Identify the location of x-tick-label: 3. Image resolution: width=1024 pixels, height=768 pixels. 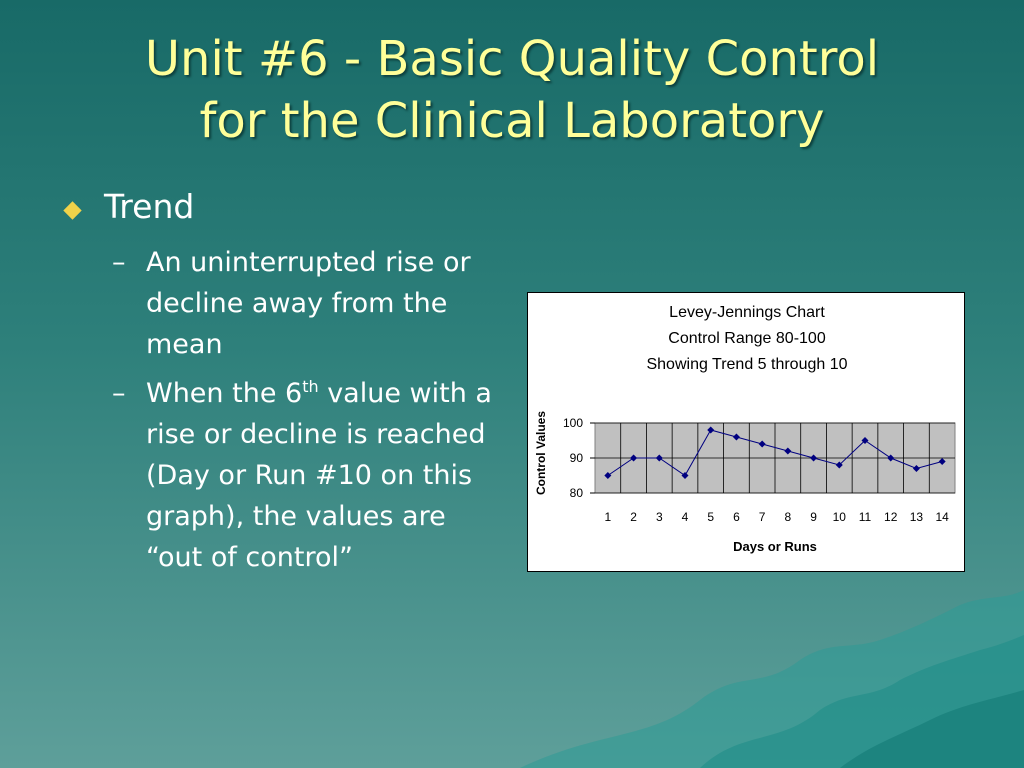
(659, 517).